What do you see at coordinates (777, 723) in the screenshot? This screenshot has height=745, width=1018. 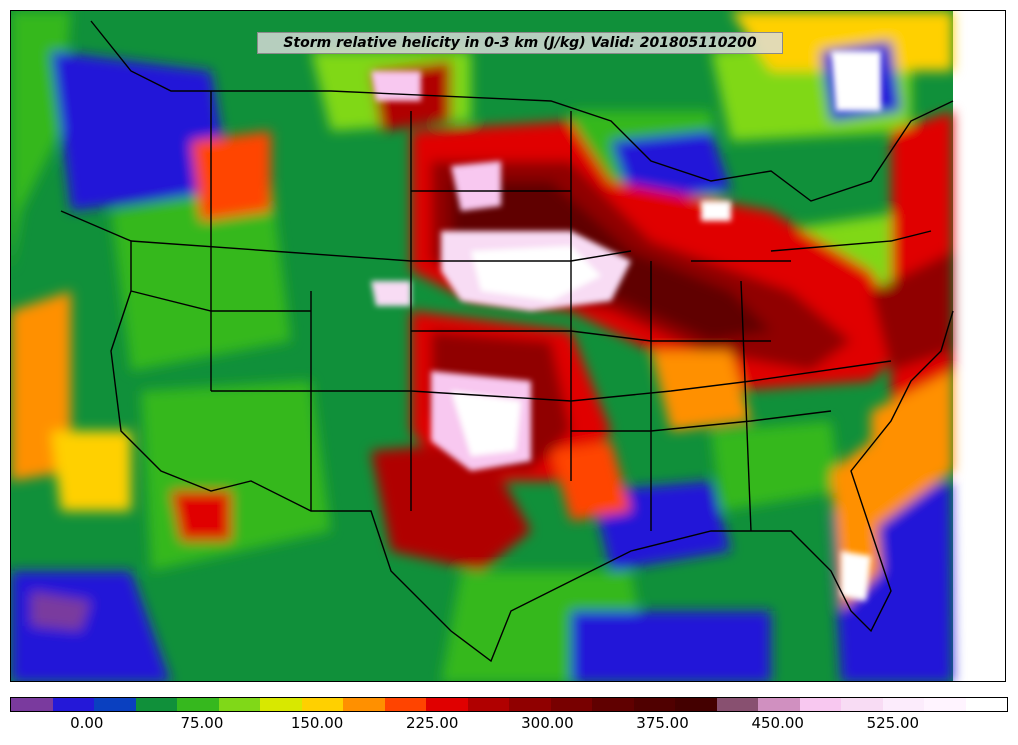 I see `colorbar-tick-label: 450.00` at bounding box center [777, 723].